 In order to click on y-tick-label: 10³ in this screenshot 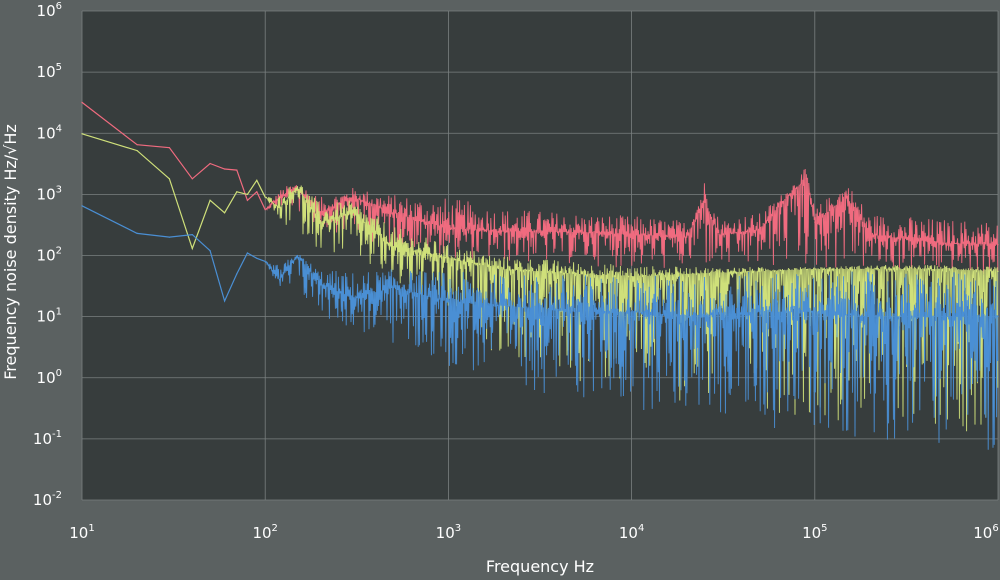, I will do `click(49, 193)`.